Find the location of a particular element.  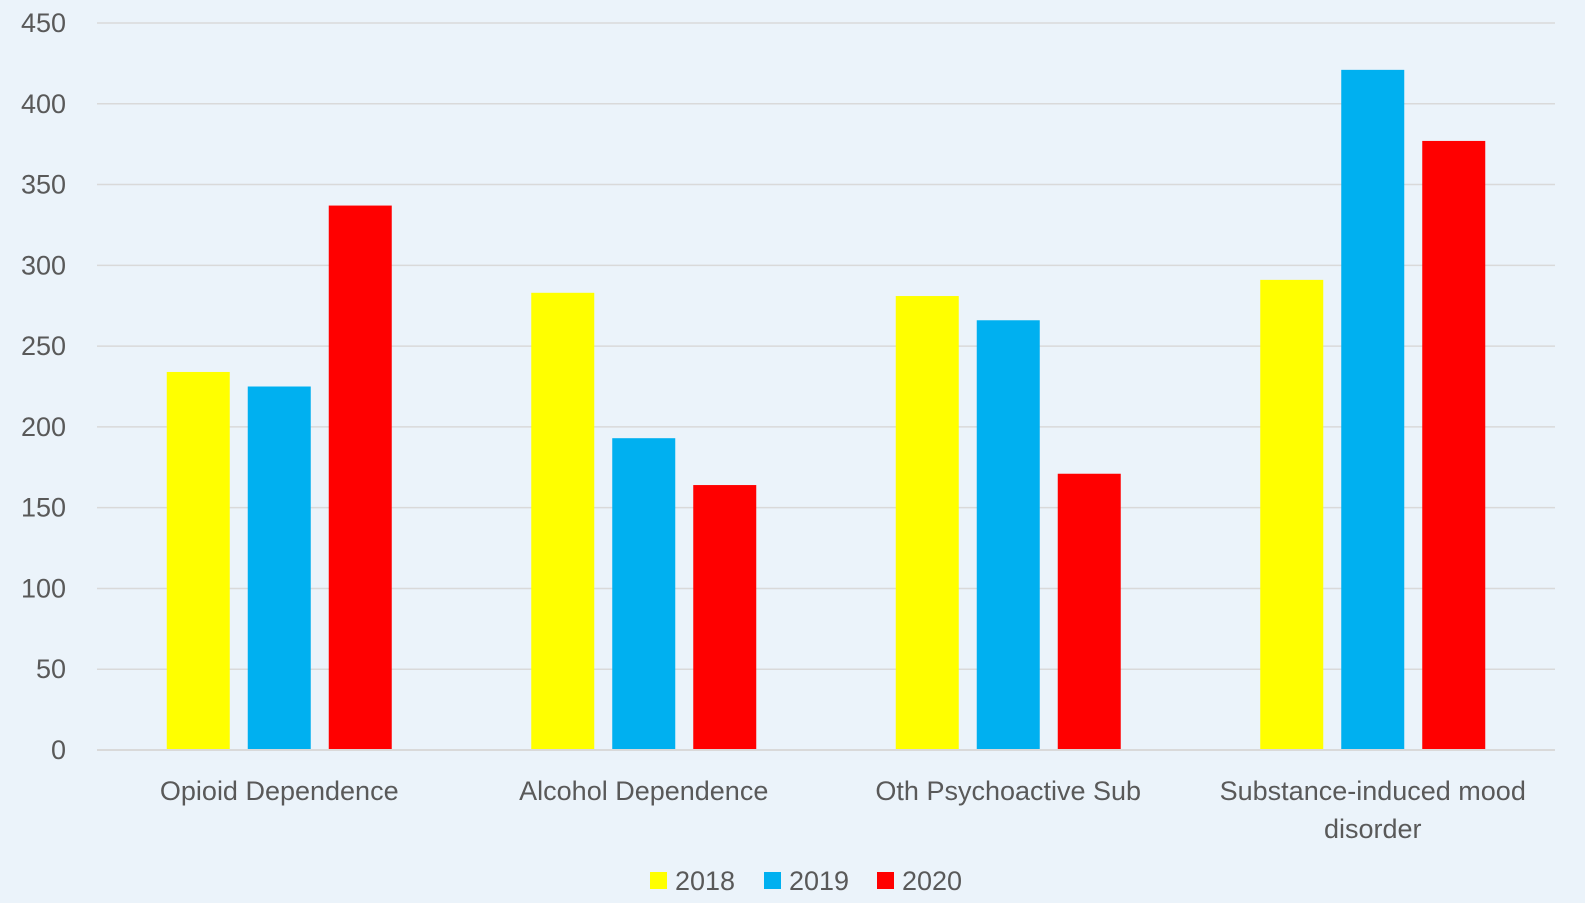

legend-swatch-2019 is located at coordinates (772, 880).